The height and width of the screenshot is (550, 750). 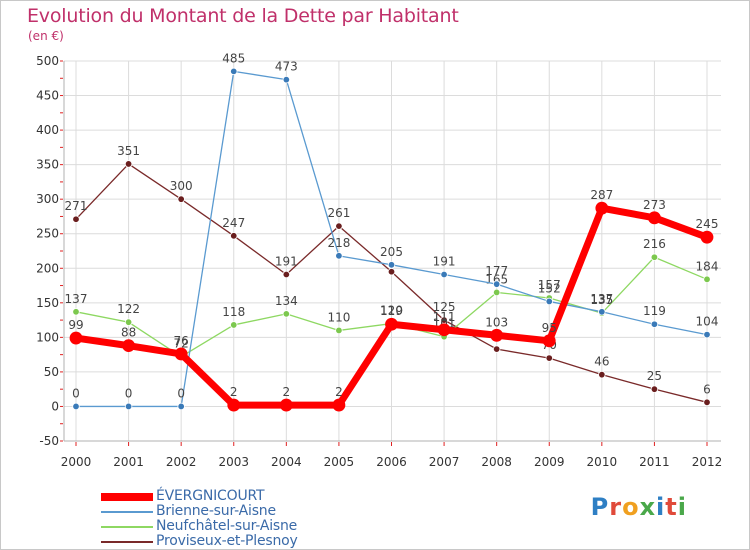 What do you see at coordinates (127, 542) in the screenshot?
I see `legend-swatch-proviseux` at bounding box center [127, 542].